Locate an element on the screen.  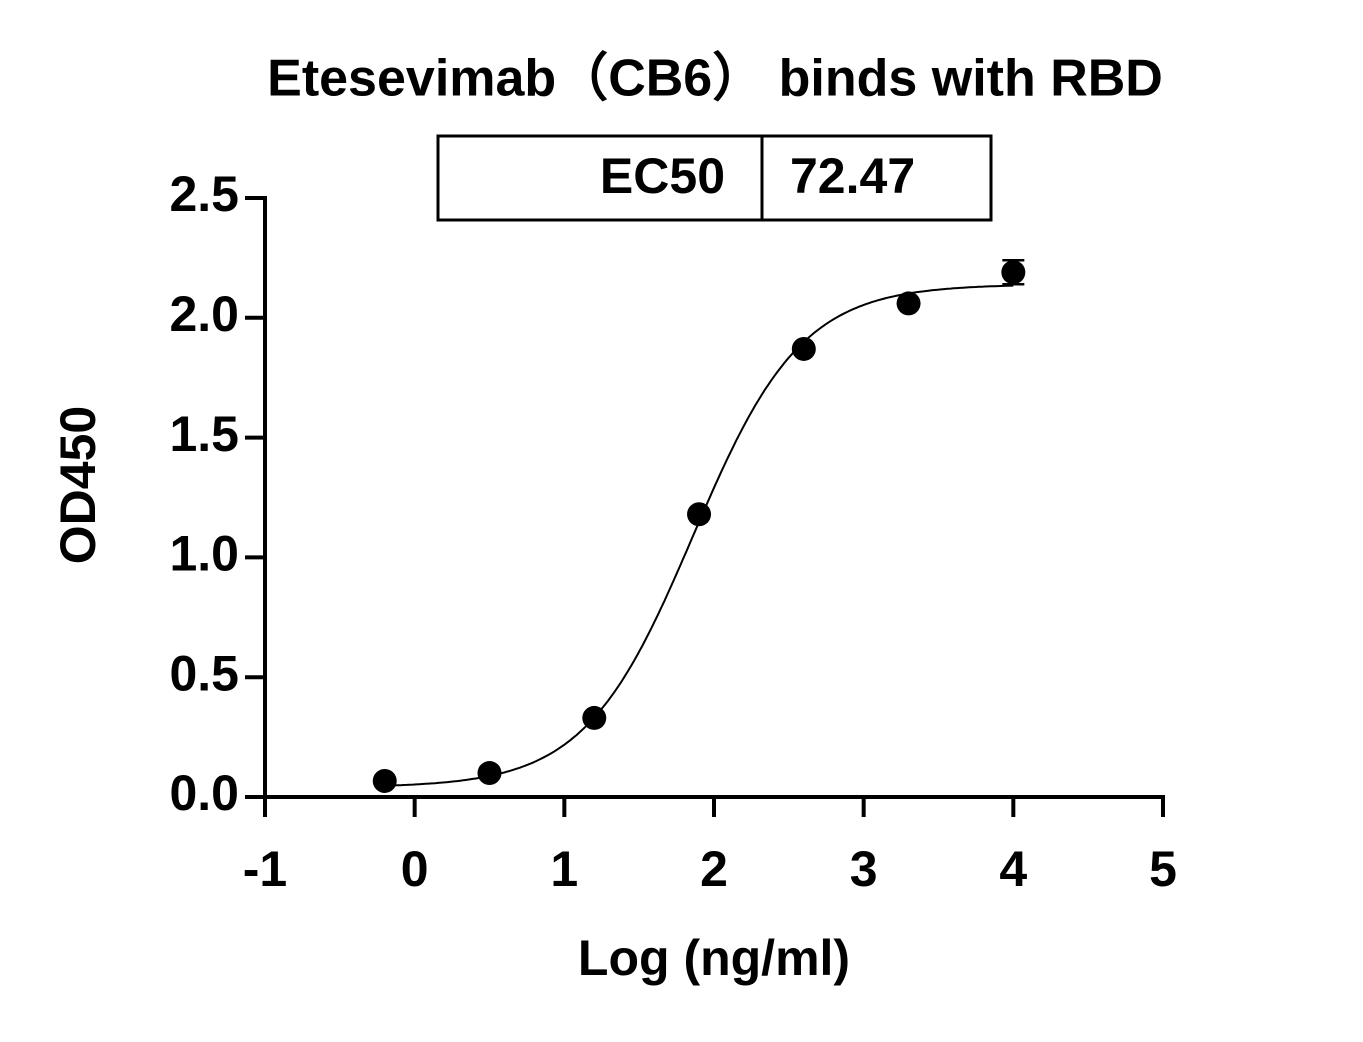
ec50-value: 72.47 is located at coordinates (852, 176).